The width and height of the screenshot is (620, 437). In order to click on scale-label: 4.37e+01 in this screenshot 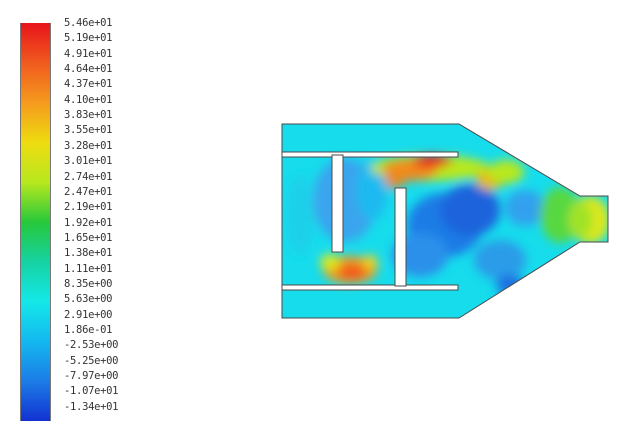, I will do `click(88, 84)`.